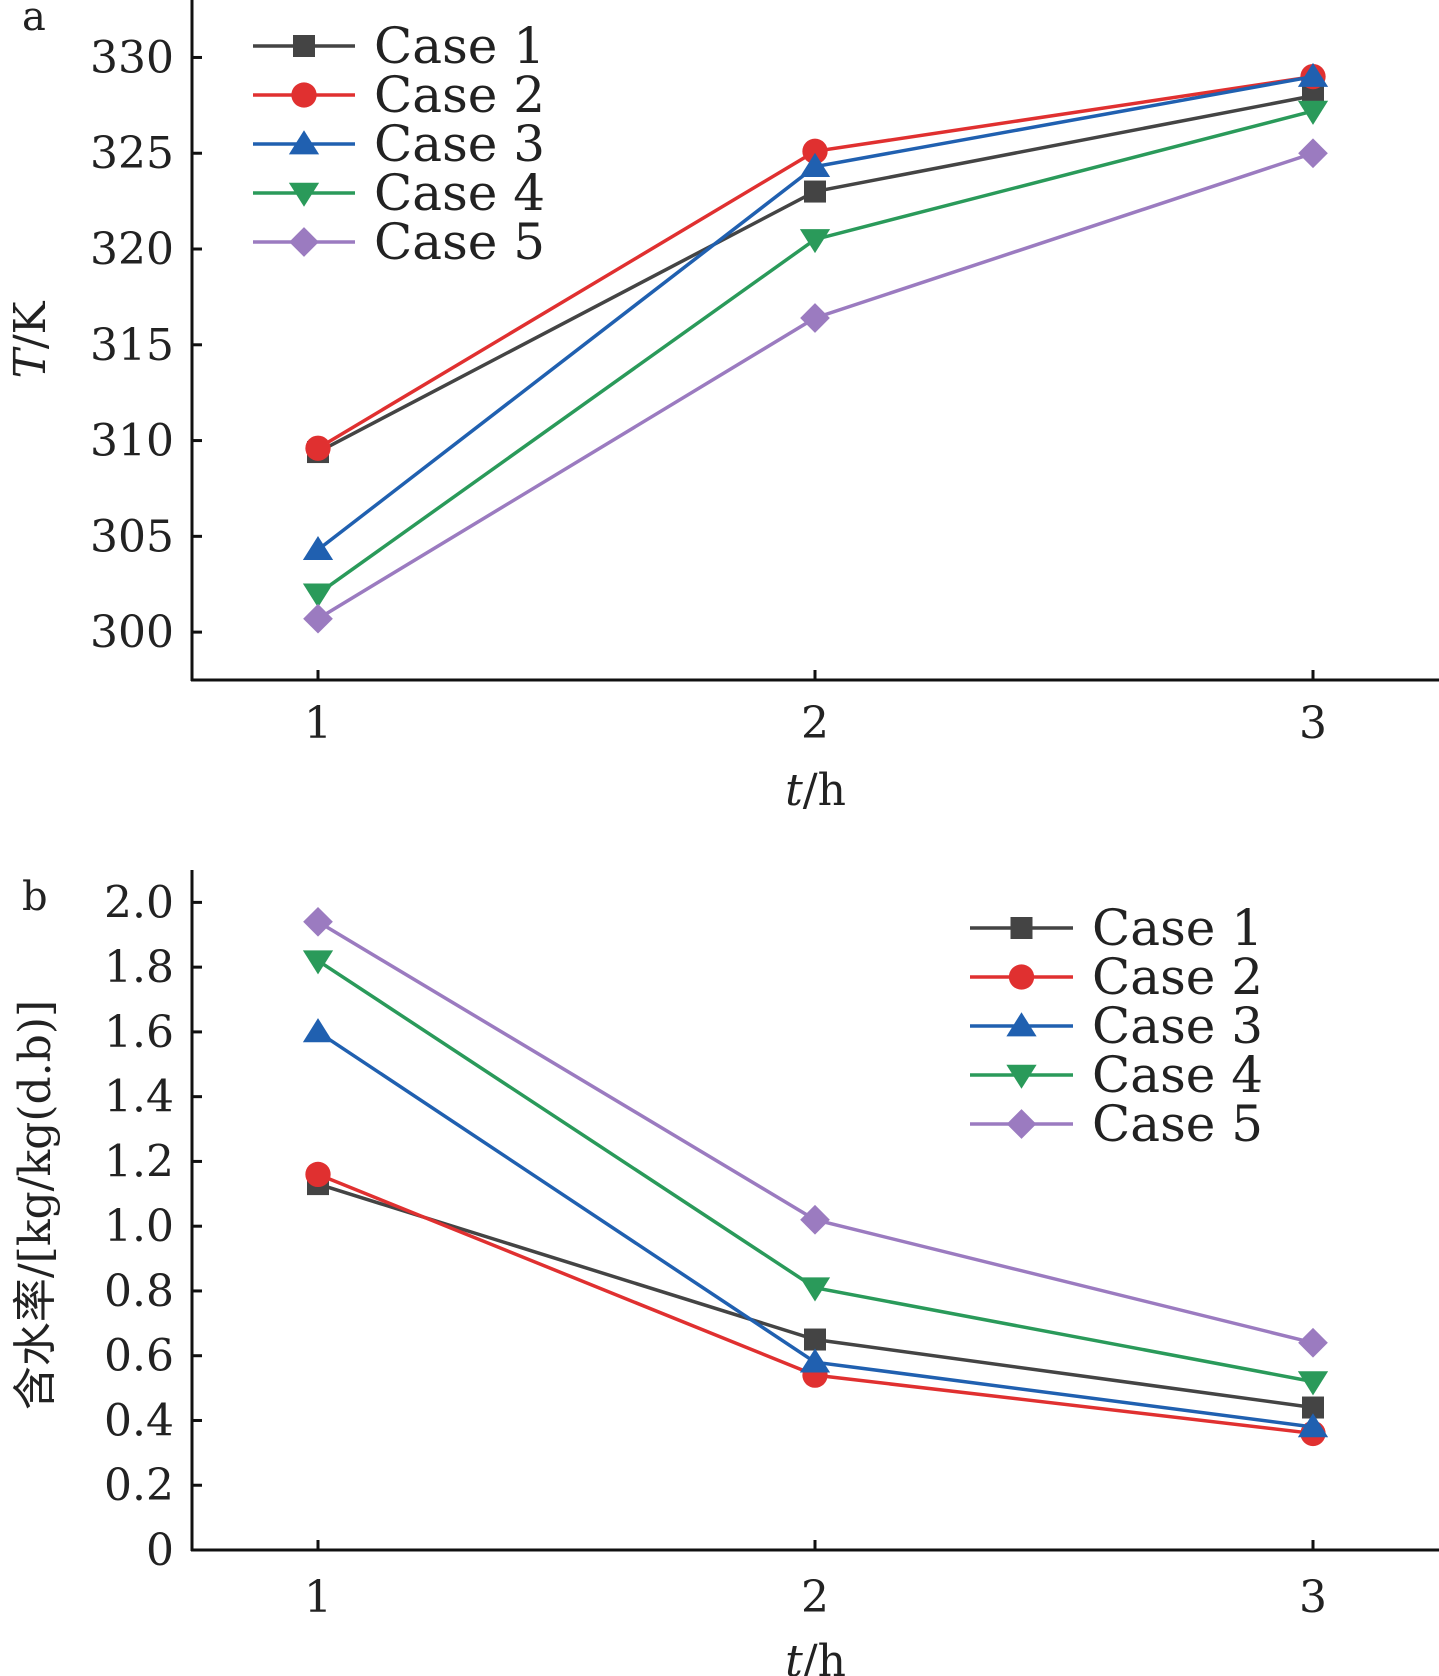 Image resolution: width=1439 pixels, height=1676 pixels. I want to click on panel-b-panel-label: b, so click(35, 897).